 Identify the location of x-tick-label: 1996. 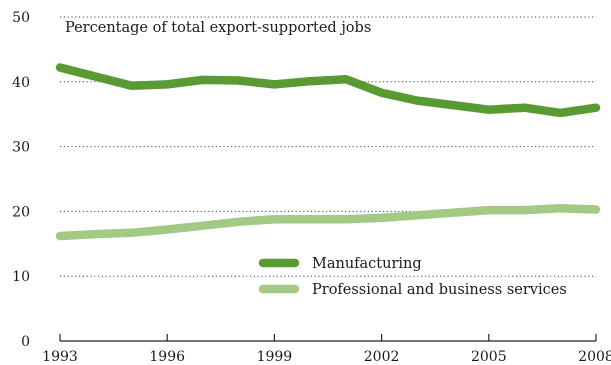
(167, 357).